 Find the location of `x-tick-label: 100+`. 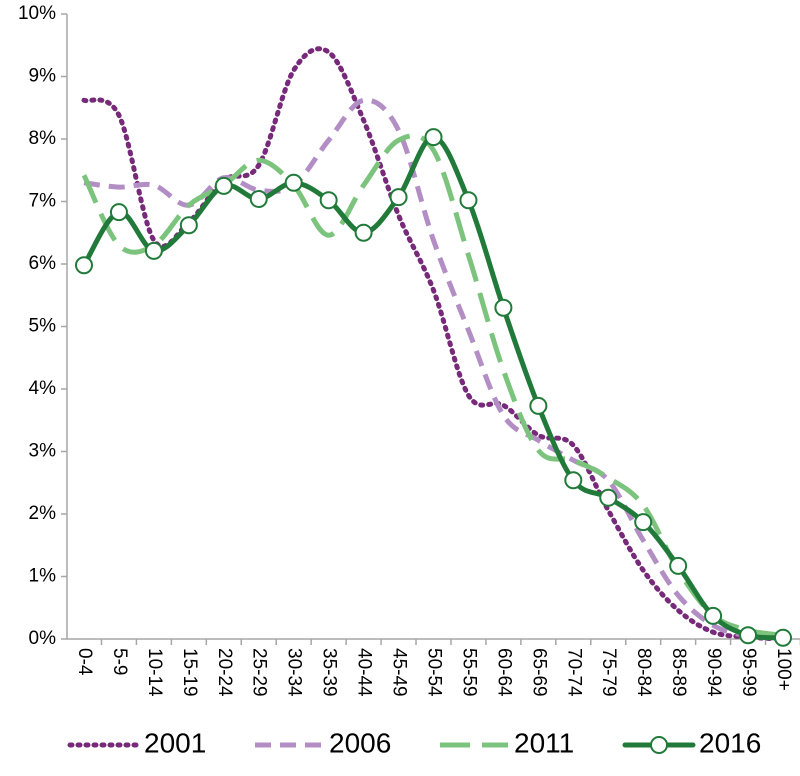

x-tick-label: 100+ is located at coordinates (783, 669).